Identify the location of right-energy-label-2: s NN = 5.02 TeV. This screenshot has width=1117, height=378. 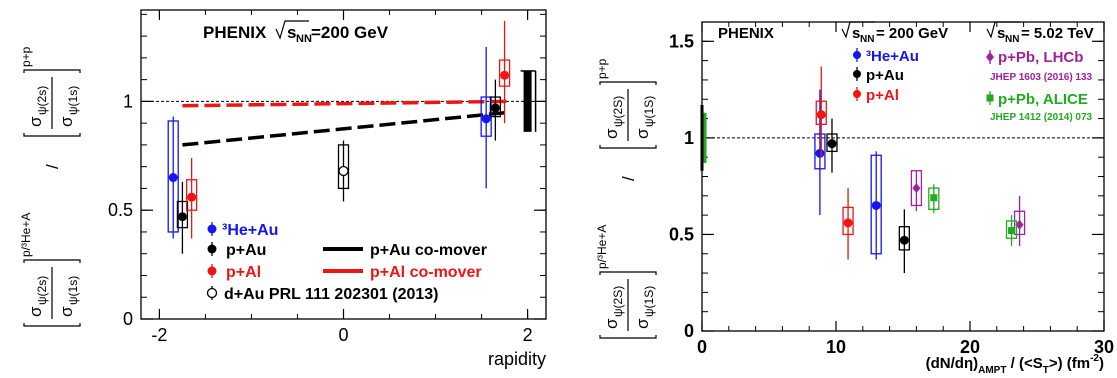
(1040, 33).